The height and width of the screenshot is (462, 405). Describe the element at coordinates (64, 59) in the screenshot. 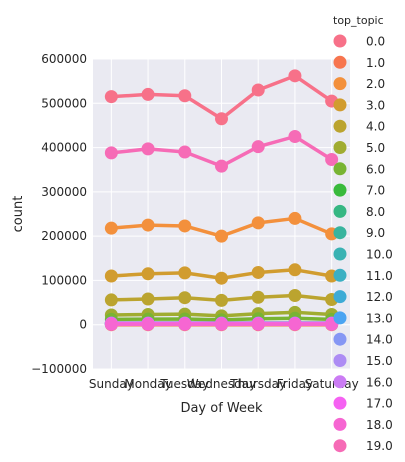

I see `y-tick-label: 600000` at that location.